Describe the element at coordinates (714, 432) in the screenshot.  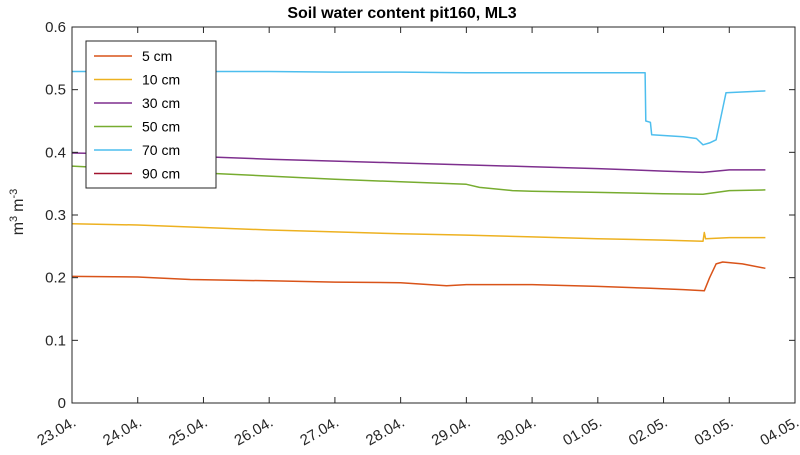
I see `x-tick-label: 03.05.` at that location.